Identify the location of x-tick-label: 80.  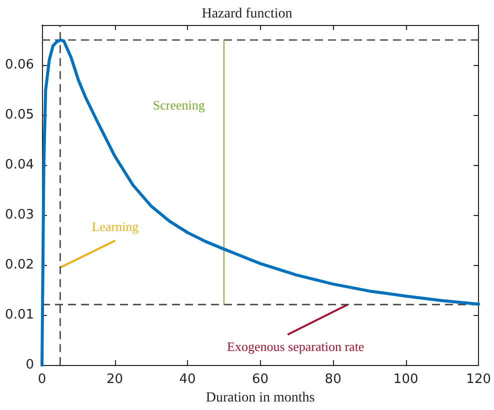
(333, 380).